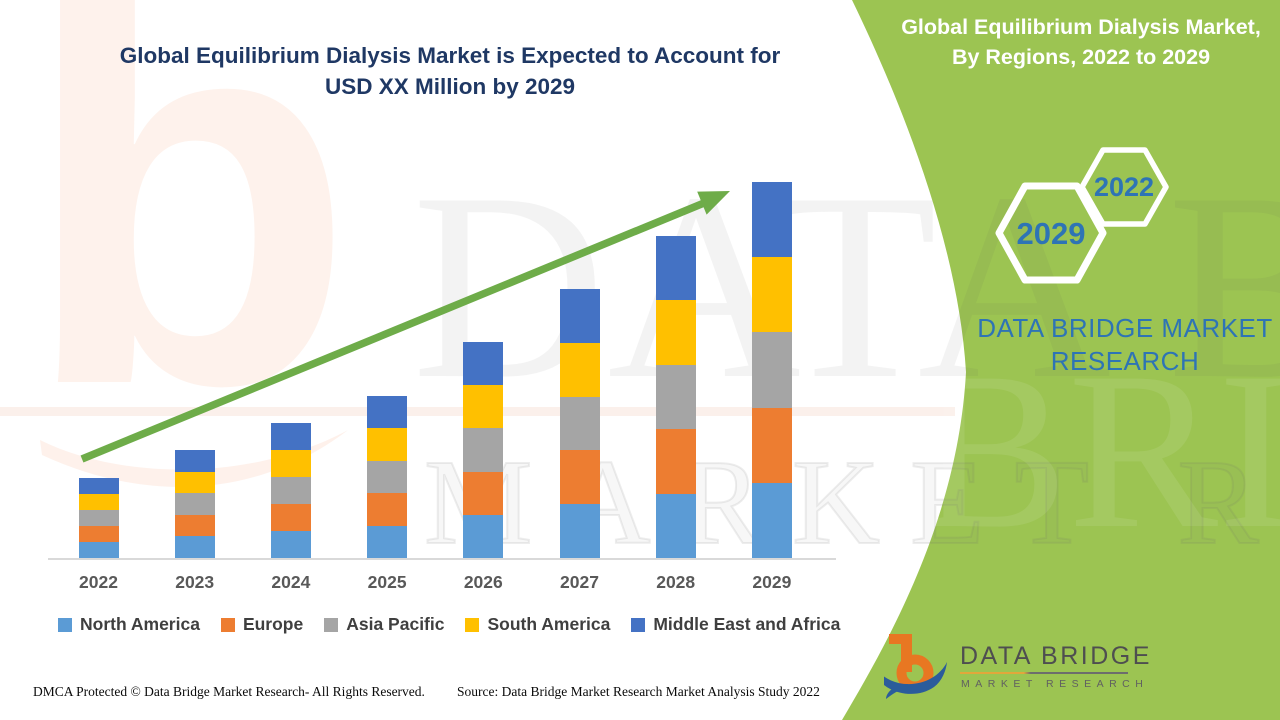 This screenshot has height=720, width=1280. Describe the element at coordinates (98, 534) in the screenshot. I see `bar-segment-2022-europe` at that location.